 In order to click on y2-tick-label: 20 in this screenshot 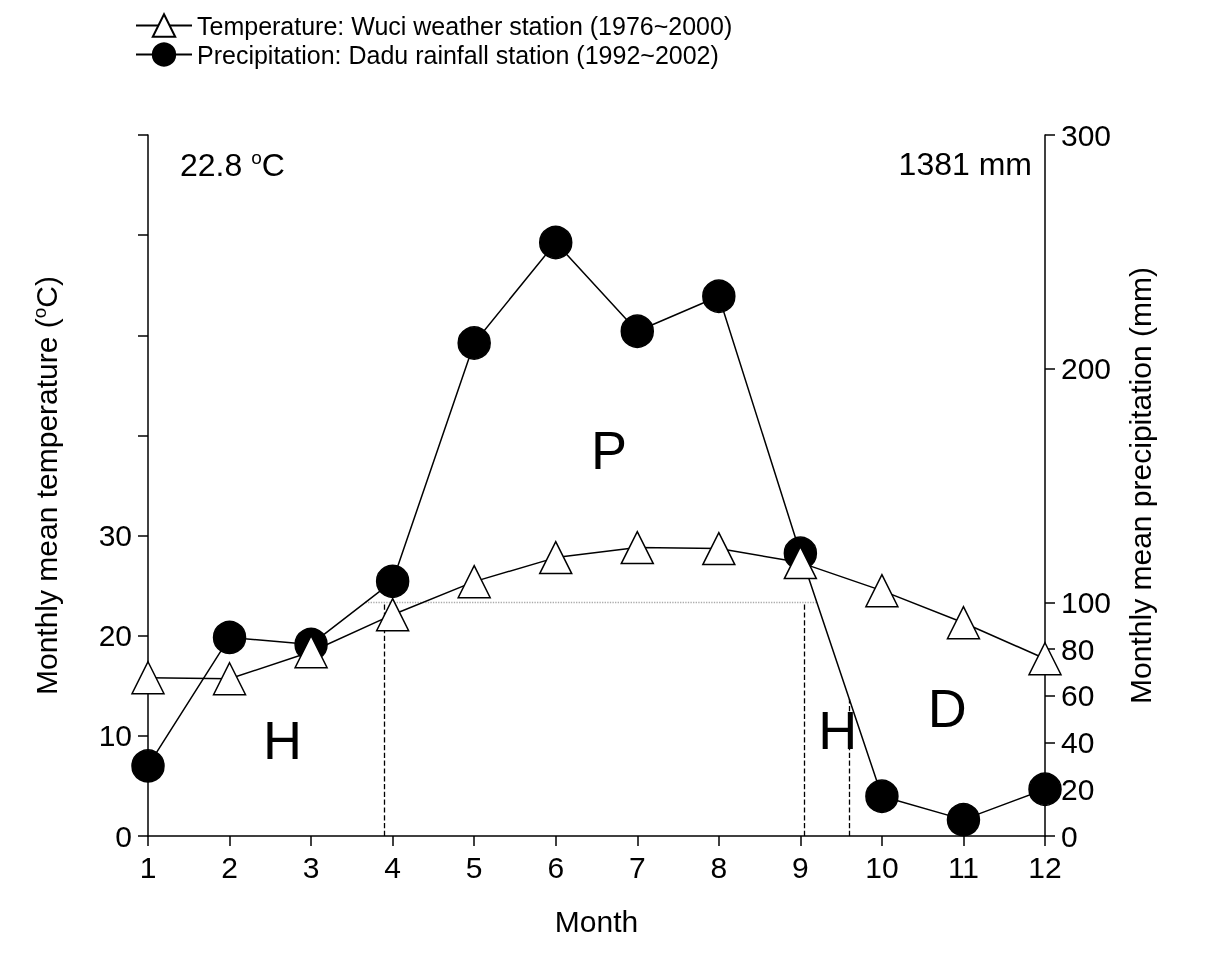, I will do `click(1078, 789)`.